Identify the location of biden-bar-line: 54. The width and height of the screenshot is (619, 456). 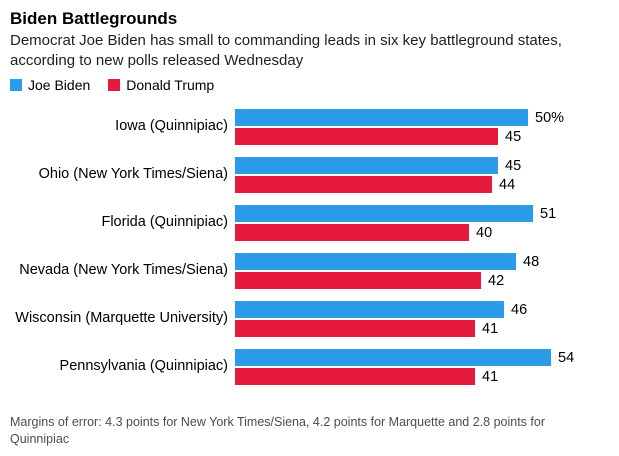
(422, 358).